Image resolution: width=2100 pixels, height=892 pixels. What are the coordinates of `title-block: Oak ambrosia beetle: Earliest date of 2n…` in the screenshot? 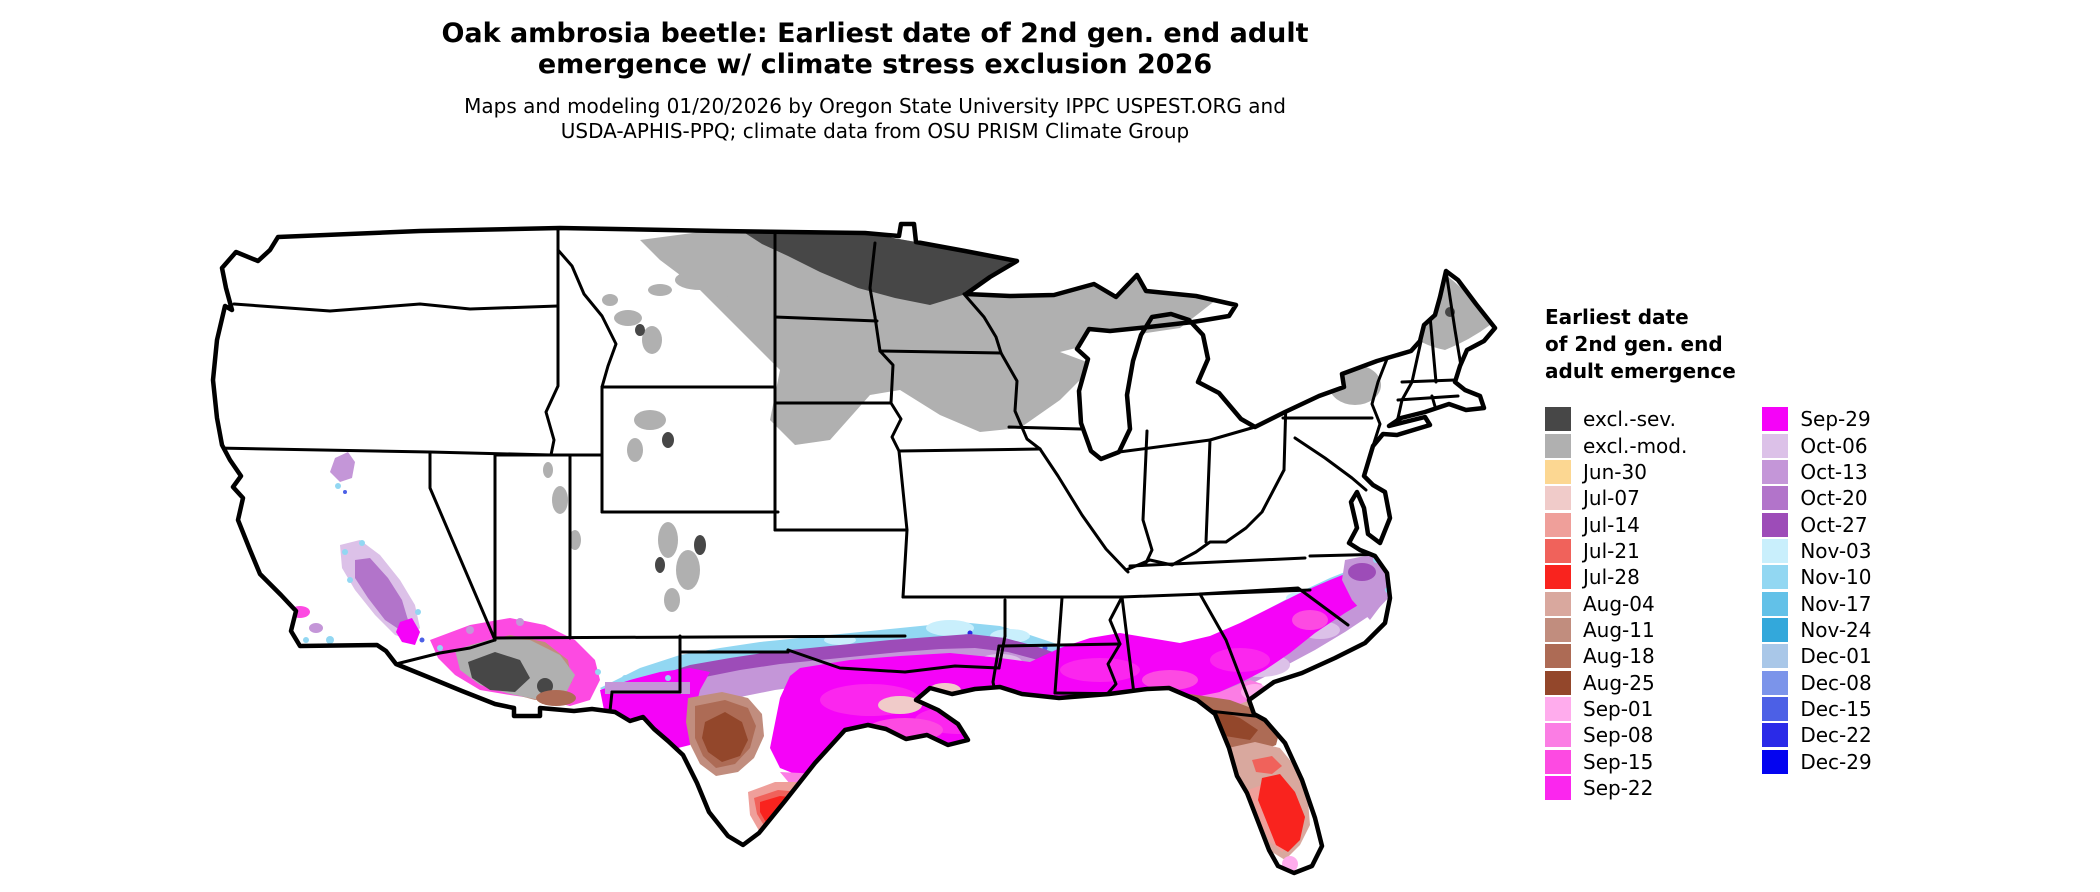 It's located at (875, 81).